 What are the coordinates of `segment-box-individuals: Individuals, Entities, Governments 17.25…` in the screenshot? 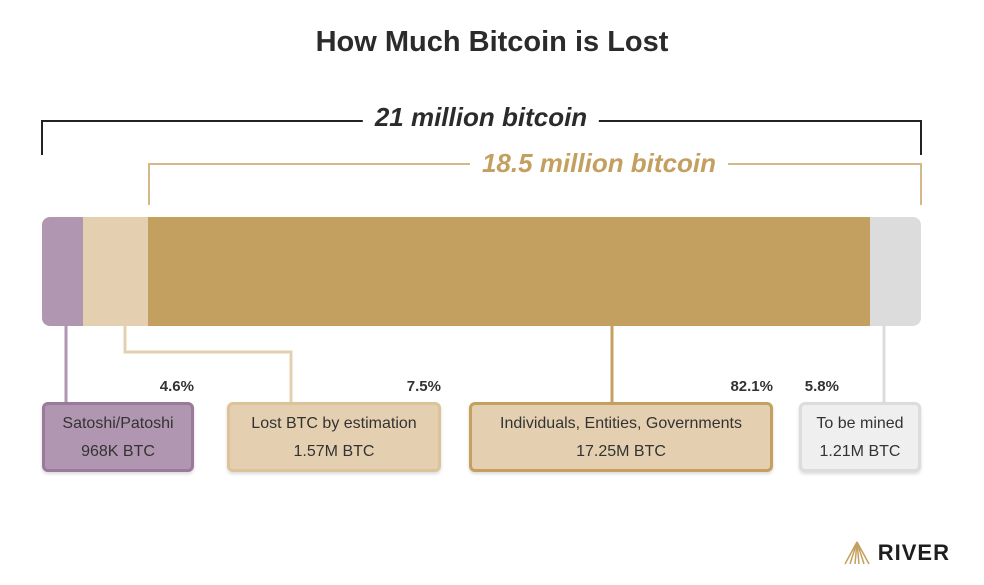 It's located at (621, 437).